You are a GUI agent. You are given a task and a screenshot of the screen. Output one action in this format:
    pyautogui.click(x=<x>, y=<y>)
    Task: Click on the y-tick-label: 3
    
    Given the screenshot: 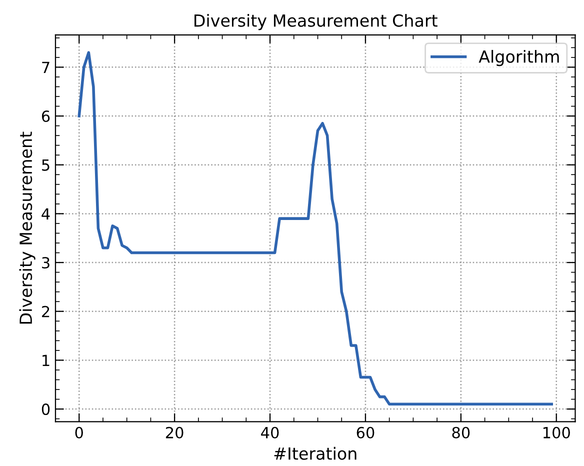 What is the action you would take?
    pyautogui.click(x=46, y=262)
    